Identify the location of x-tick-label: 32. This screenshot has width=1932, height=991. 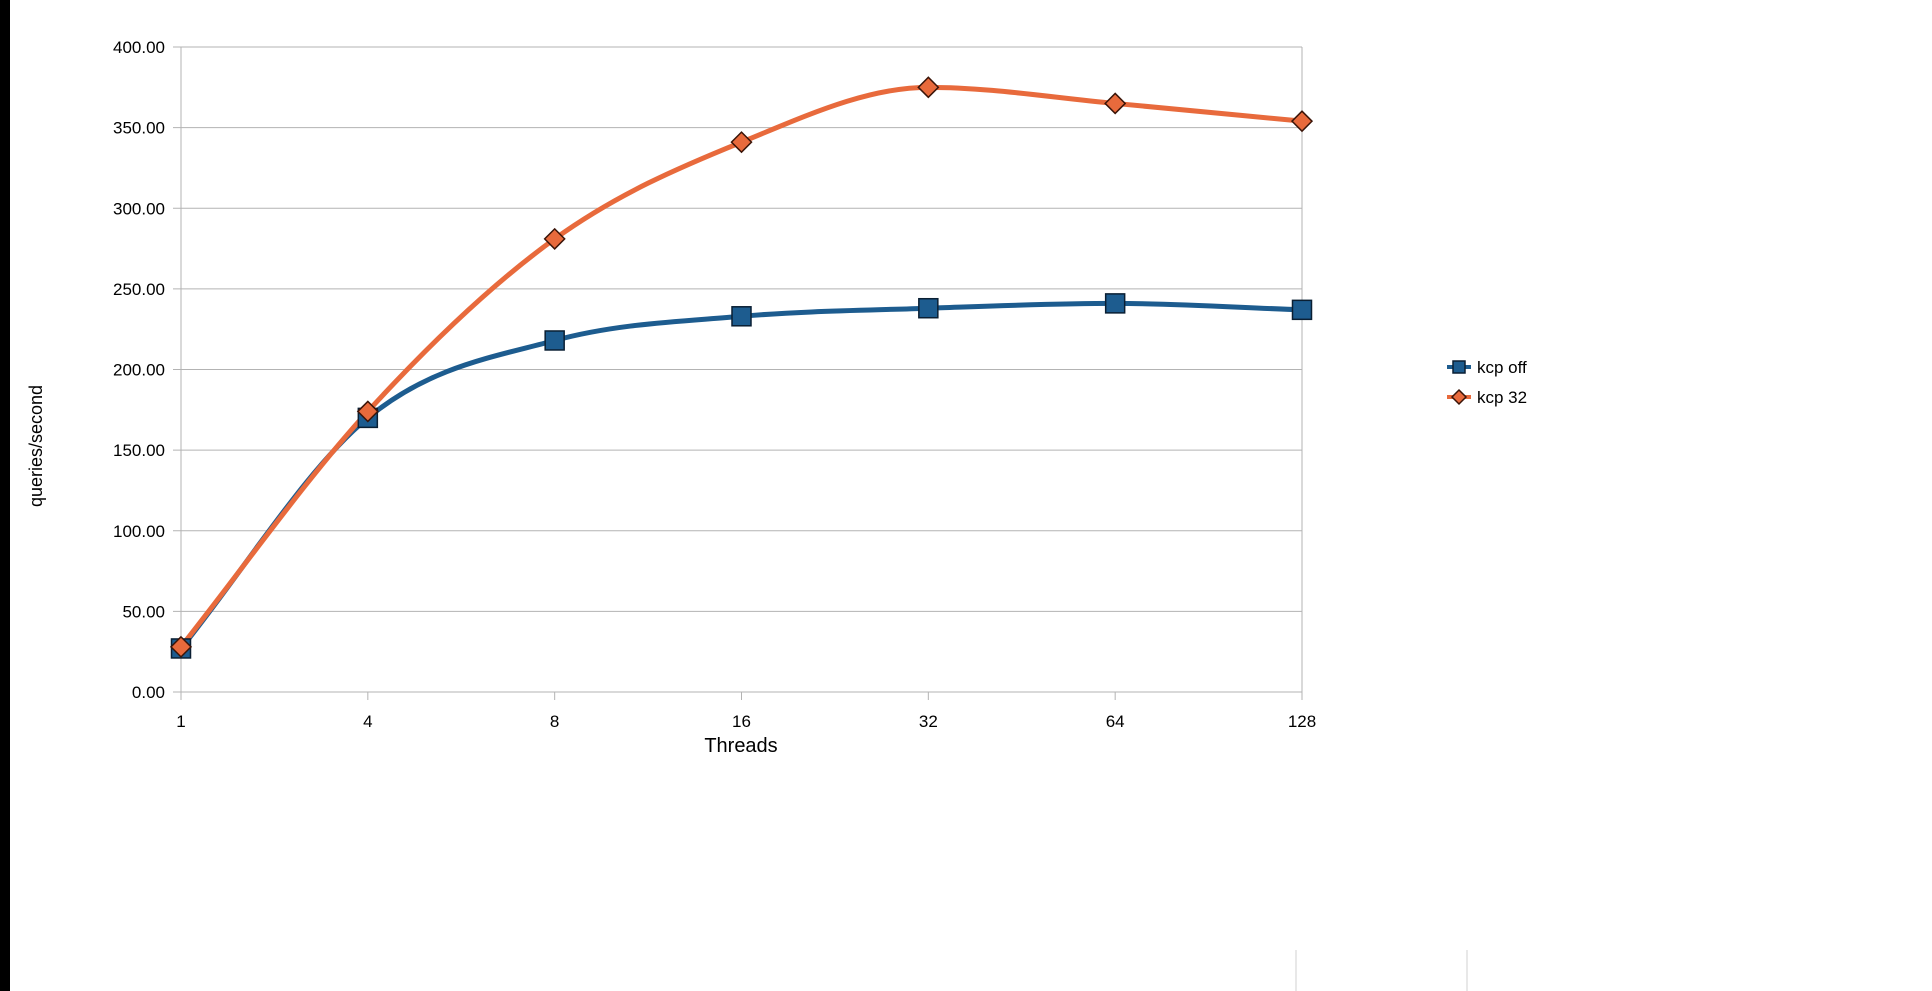
(928, 721).